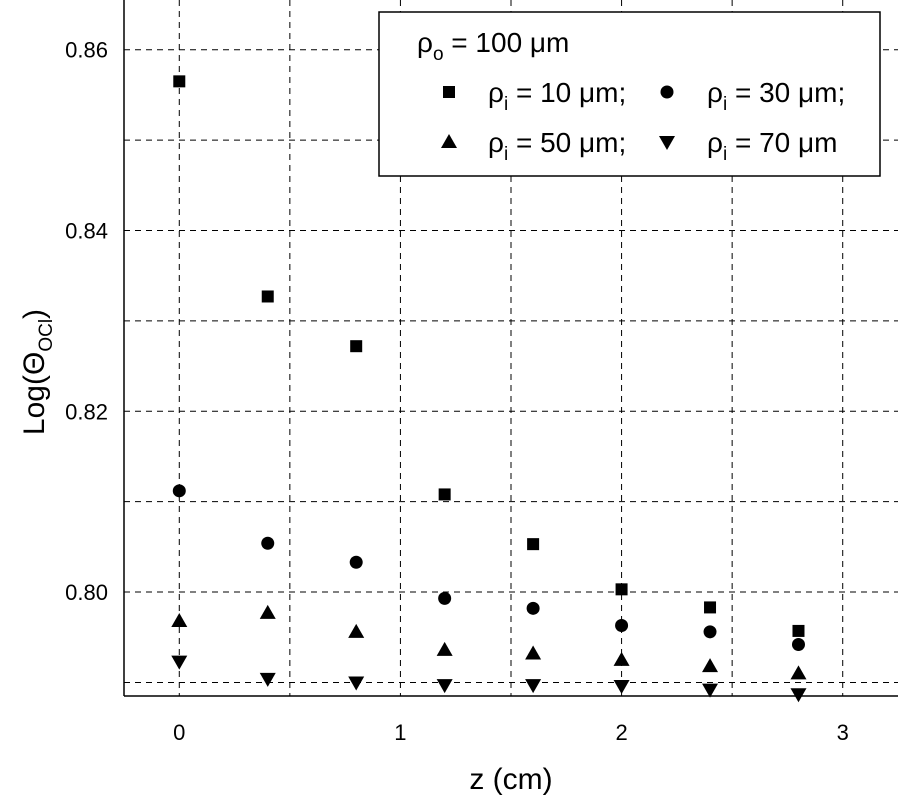  I want to click on legend-entry-triangle-down: ρi = 70 μm, so click(748, 146).